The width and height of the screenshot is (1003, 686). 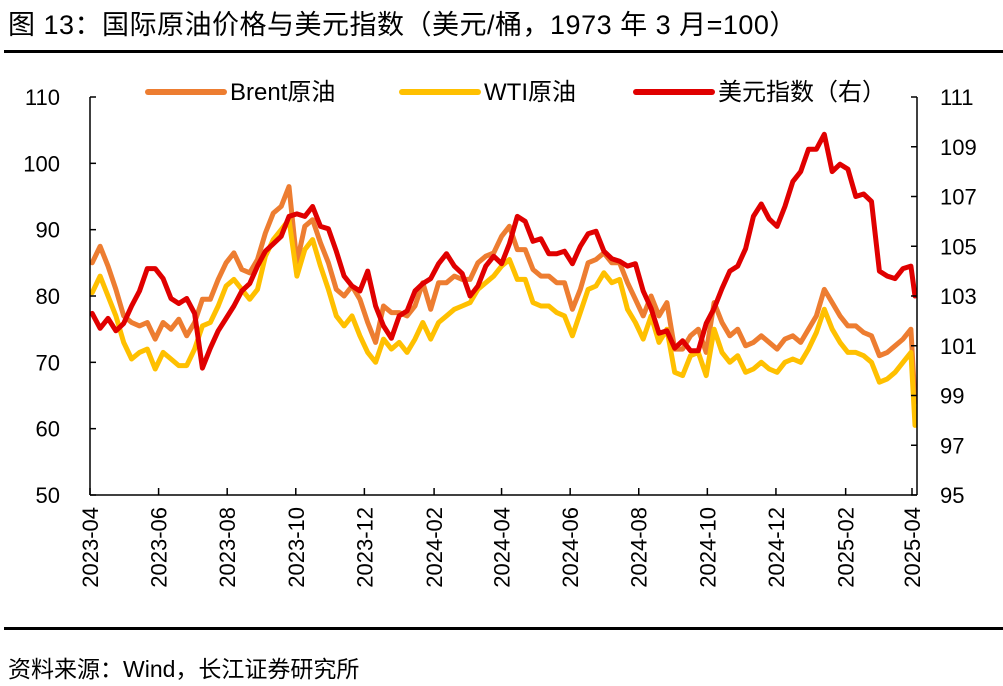 I want to click on legend-item-2: 美元指数（右）, so click(x=759, y=92).